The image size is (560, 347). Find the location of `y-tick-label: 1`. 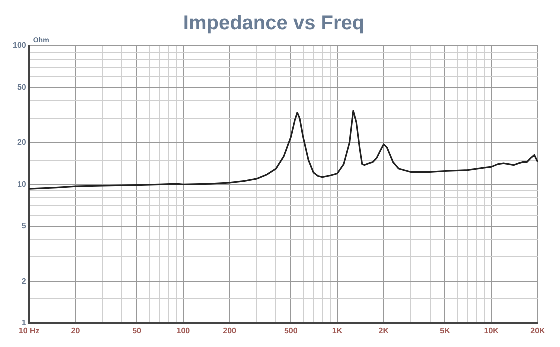

y-tick-label: 1 is located at coordinates (24, 323).